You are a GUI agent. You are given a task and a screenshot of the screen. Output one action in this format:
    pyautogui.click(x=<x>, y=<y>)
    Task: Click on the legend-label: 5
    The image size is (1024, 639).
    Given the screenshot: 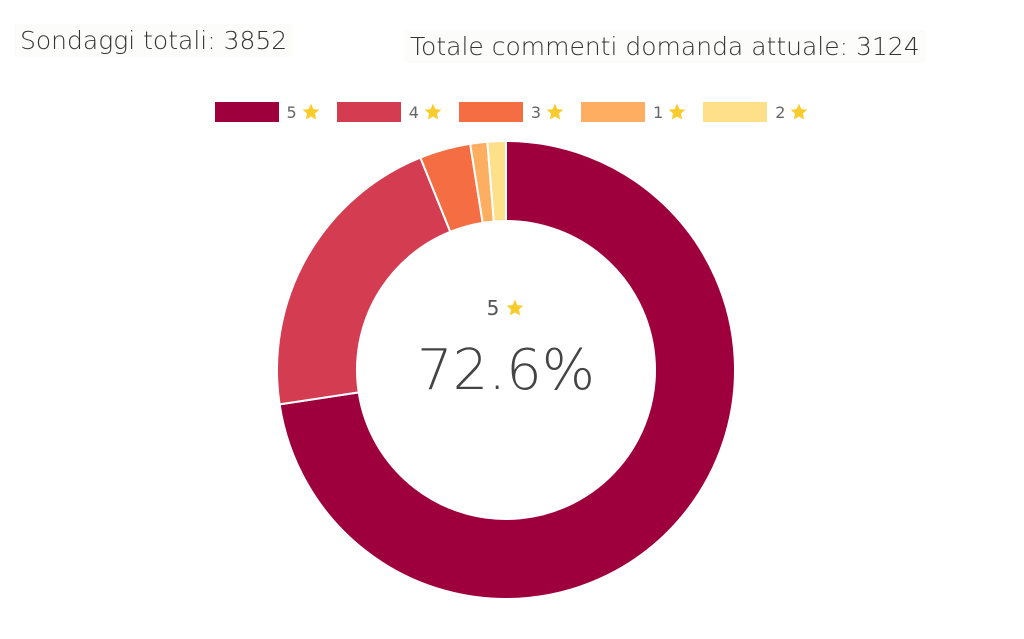 What is the action you would take?
    pyautogui.click(x=291, y=112)
    